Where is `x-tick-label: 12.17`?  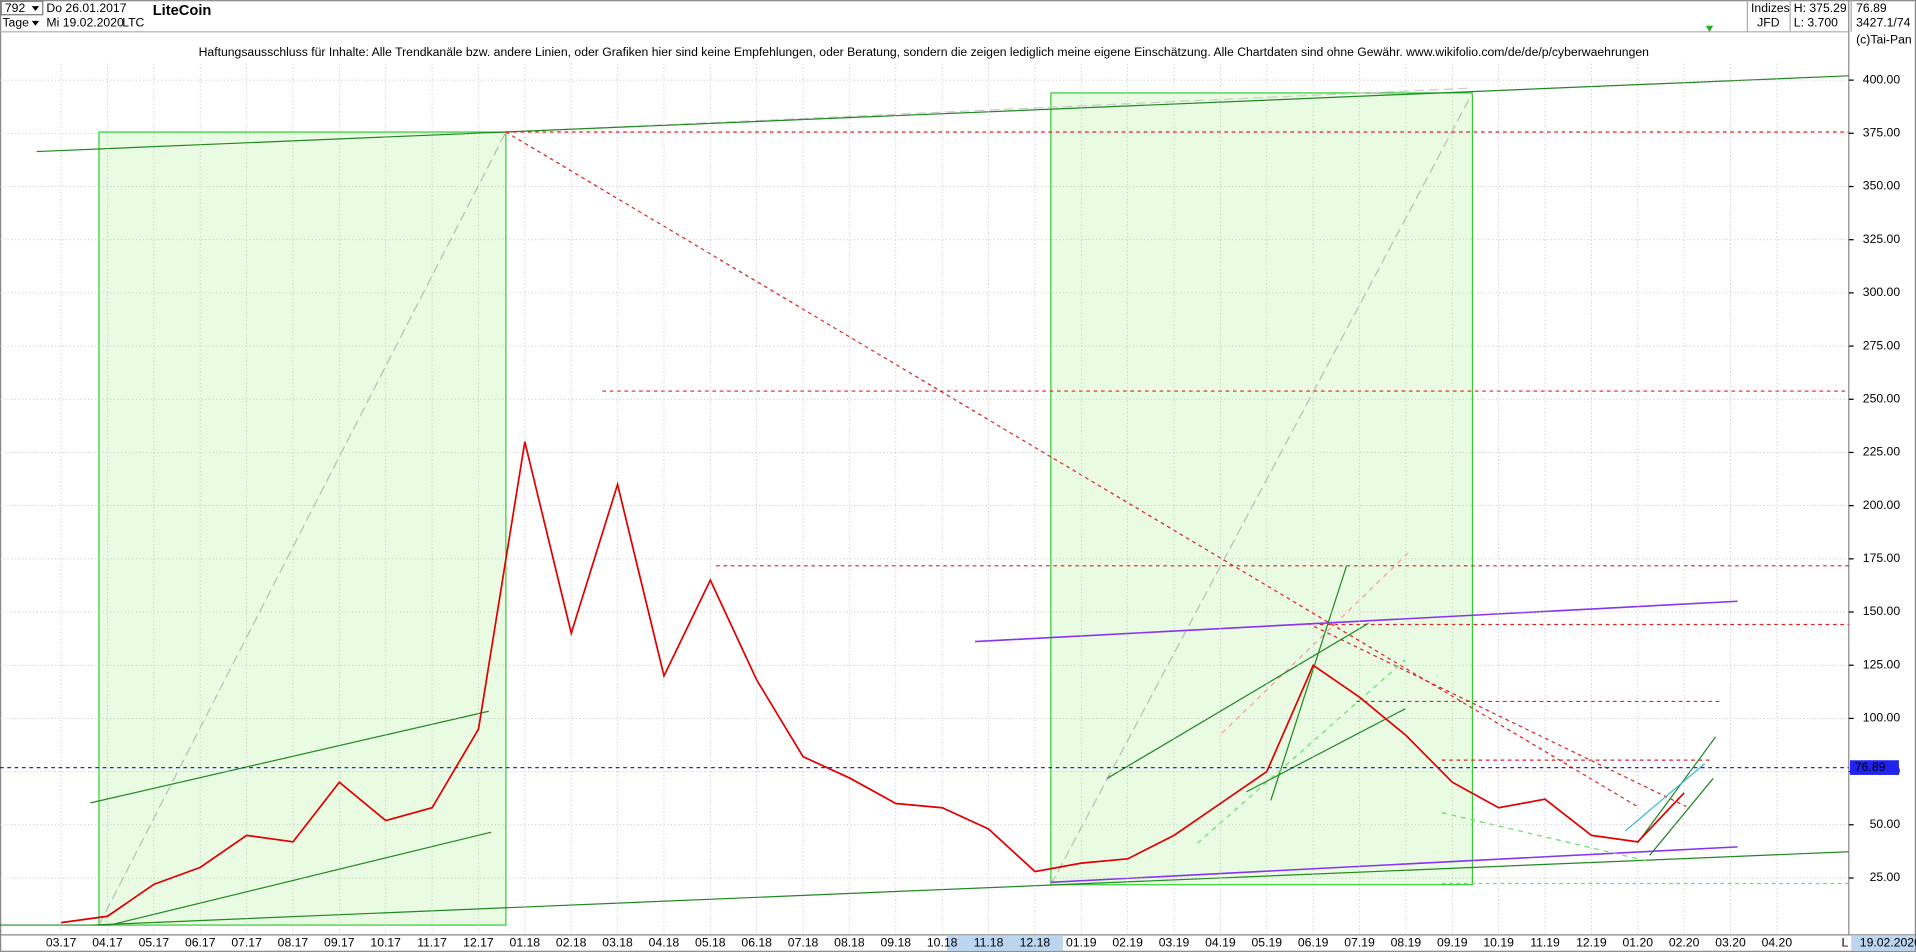
x-tick-label: 12.17 is located at coordinates (478, 943).